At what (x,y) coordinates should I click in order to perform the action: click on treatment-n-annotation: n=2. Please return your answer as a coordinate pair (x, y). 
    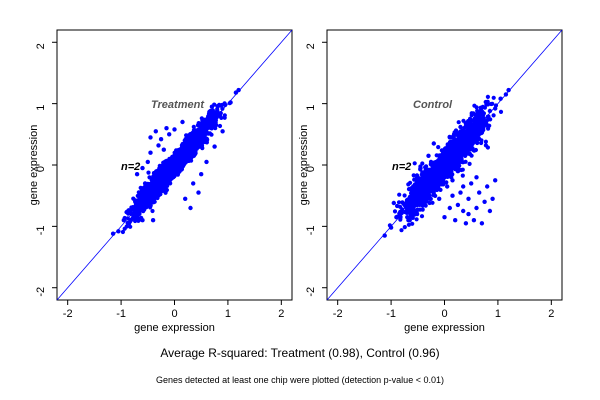
    Looking at the image, I should click on (130, 167).